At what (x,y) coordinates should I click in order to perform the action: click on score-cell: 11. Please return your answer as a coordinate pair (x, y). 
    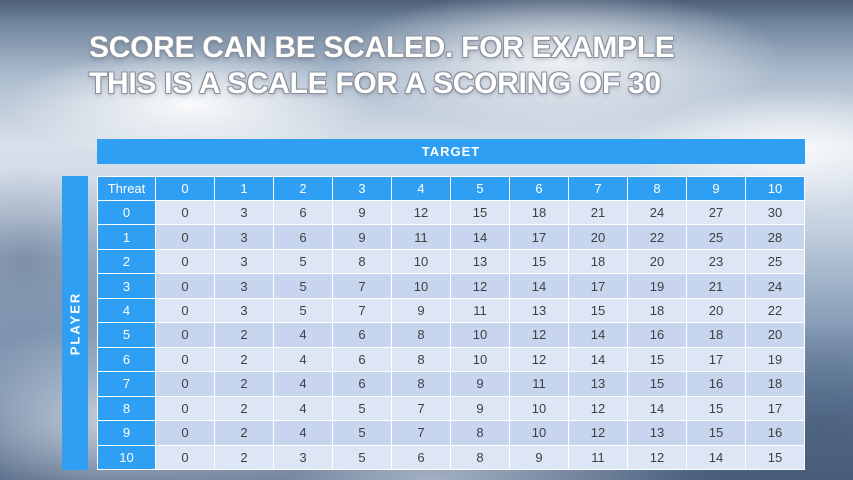
    Looking at the image, I should click on (421, 237).